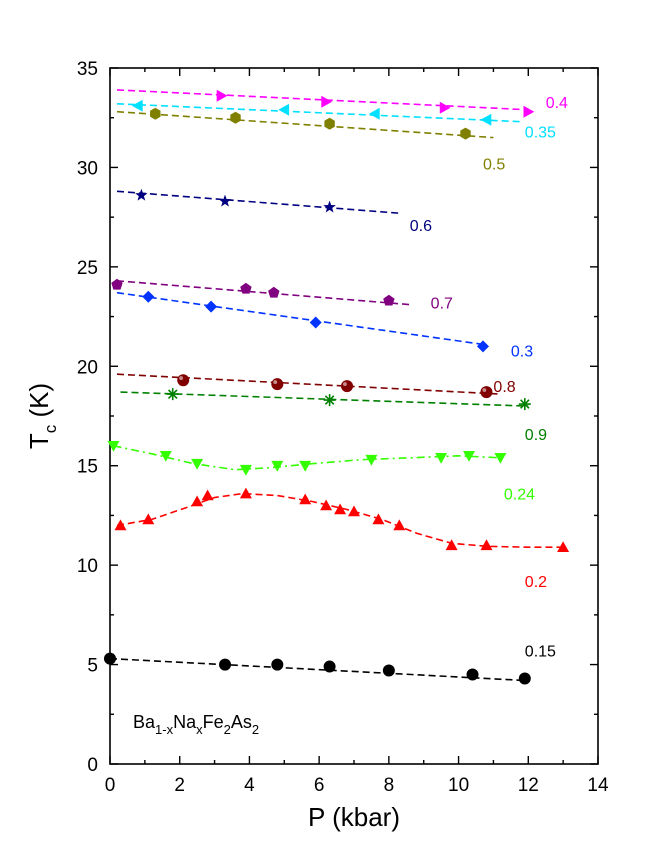 Image resolution: width=654 pixels, height=846 pixels. What do you see at coordinates (50, 428) in the screenshot?
I see `y-axis-title-subscript: c` at bounding box center [50, 428].